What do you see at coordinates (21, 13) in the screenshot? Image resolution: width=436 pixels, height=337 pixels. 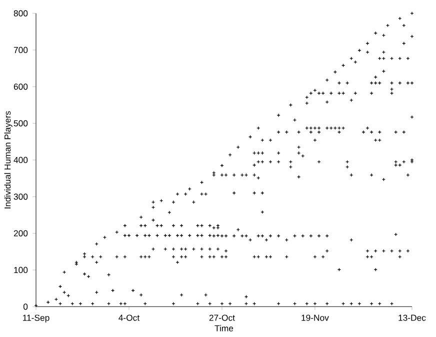 I see `y-tick-label: 800` at bounding box center [21, 13].